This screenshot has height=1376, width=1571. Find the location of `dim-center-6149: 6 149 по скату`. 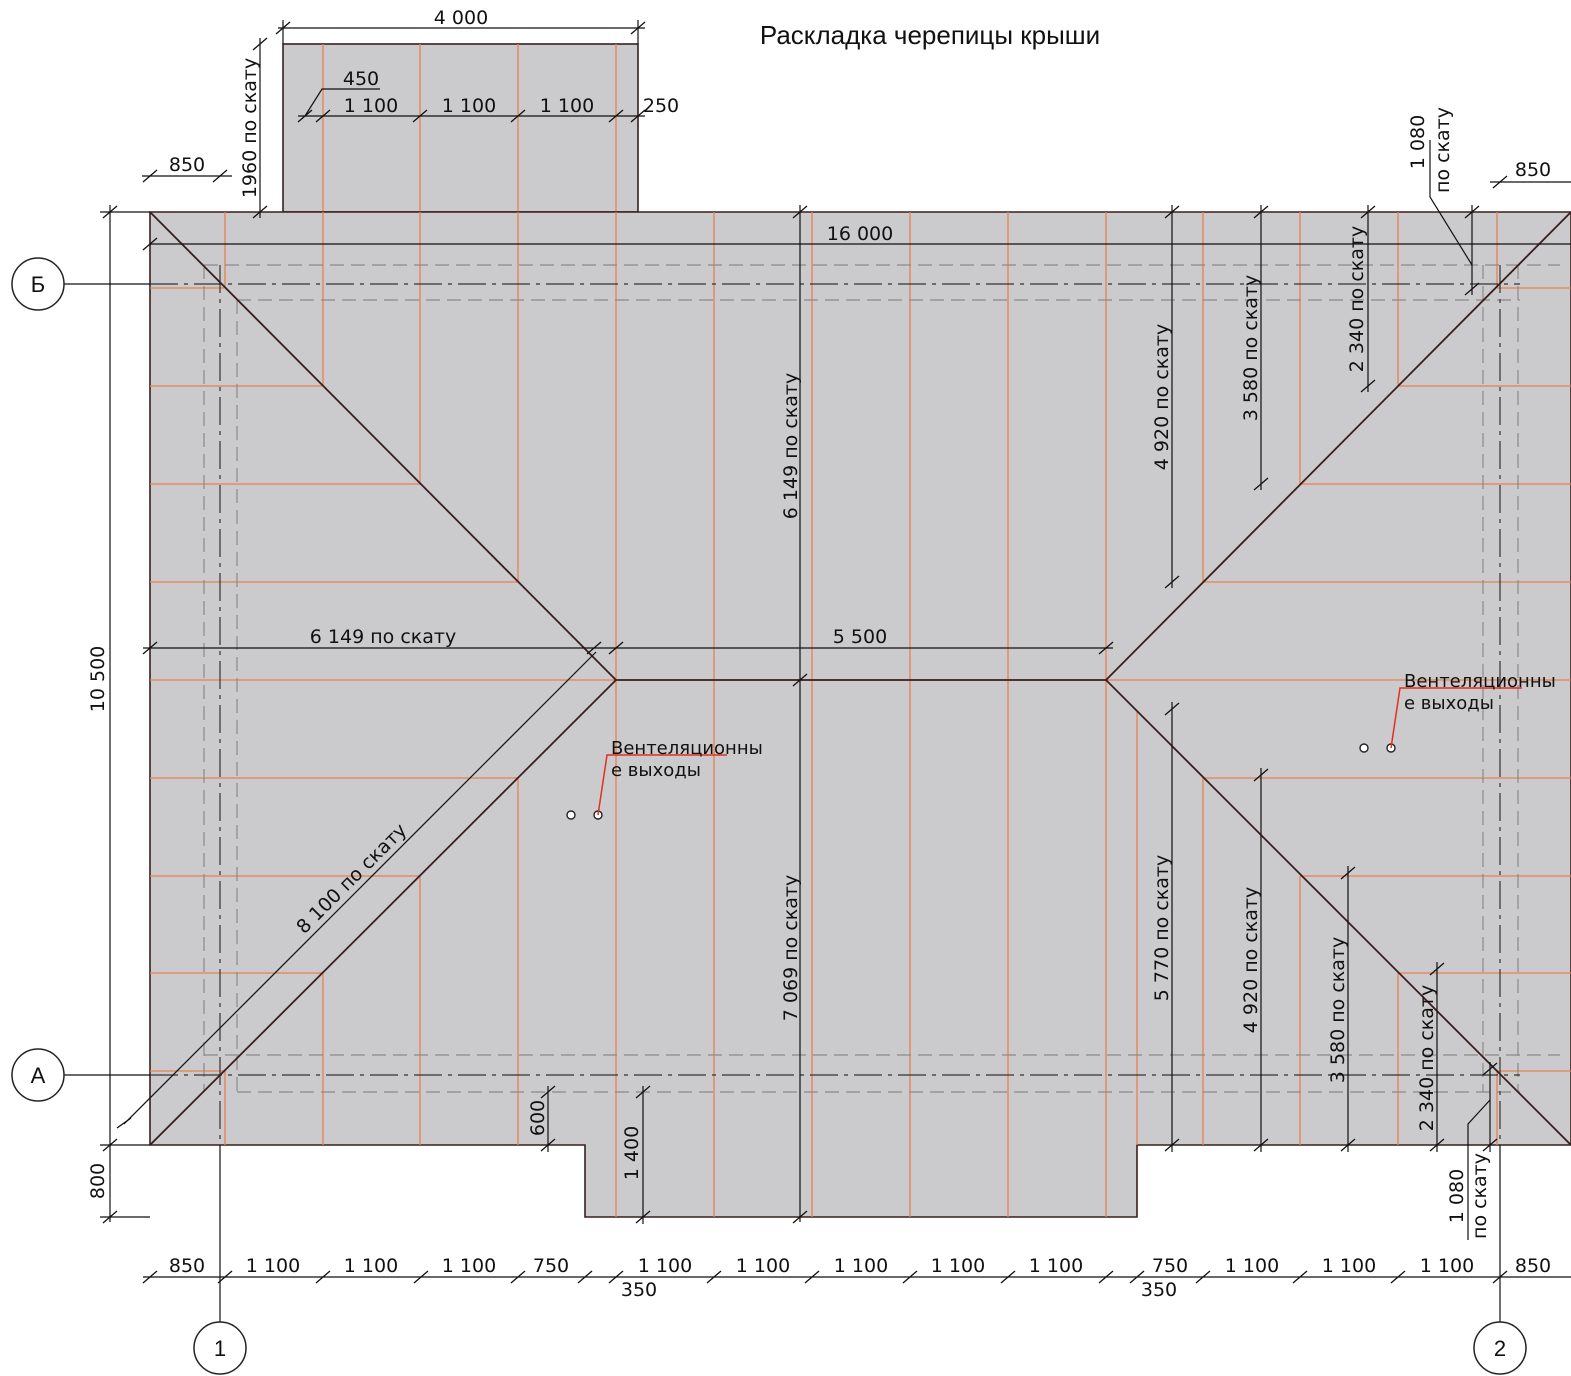

dim-center-6149: 6 149 по скату is located at coordinates (791, 446).